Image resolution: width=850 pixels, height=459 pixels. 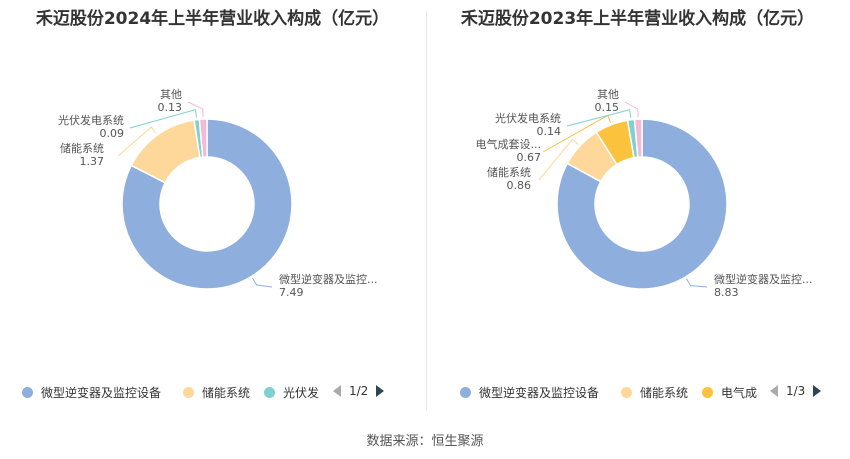 I want to click on slice-value-label: 0.13, so click(x=170, y=107).